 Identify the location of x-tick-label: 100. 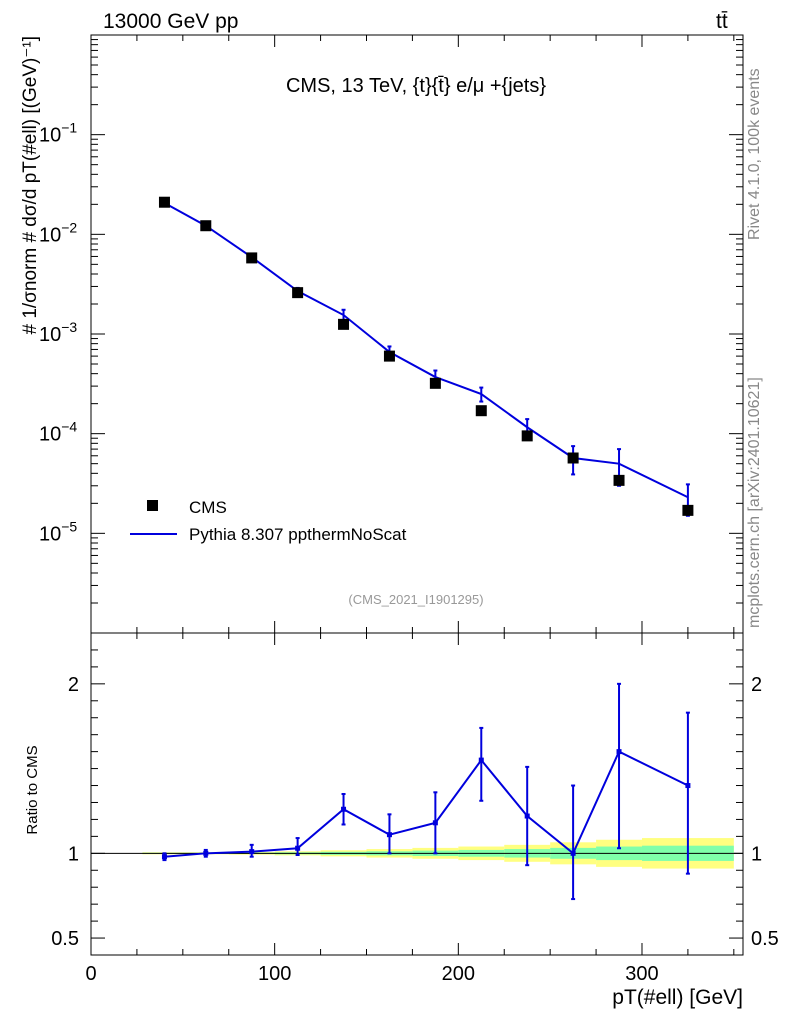
(274, 974).